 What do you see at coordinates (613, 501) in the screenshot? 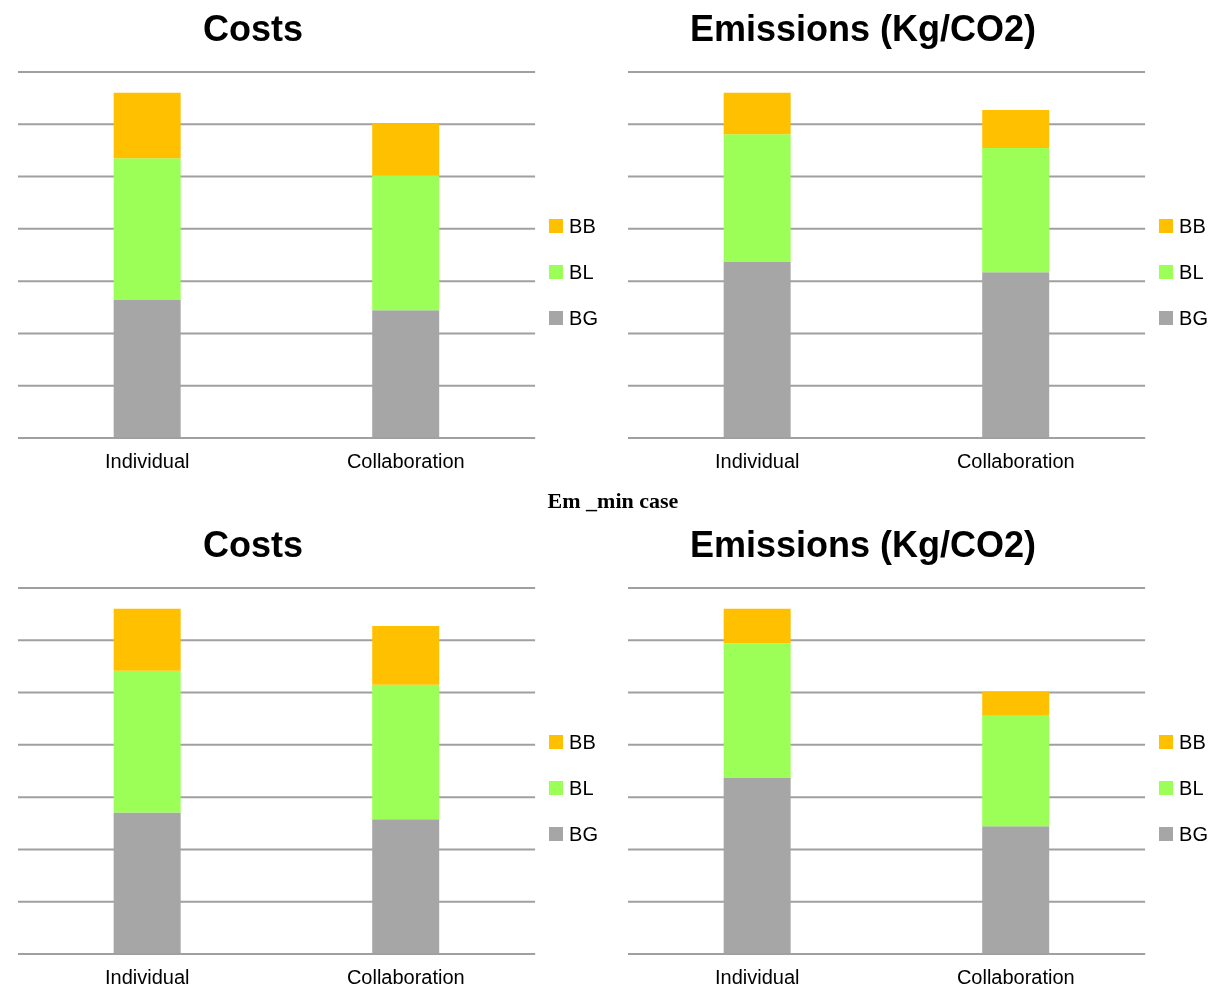
I see `text: Em _min case` at bounding box center [613, 501].